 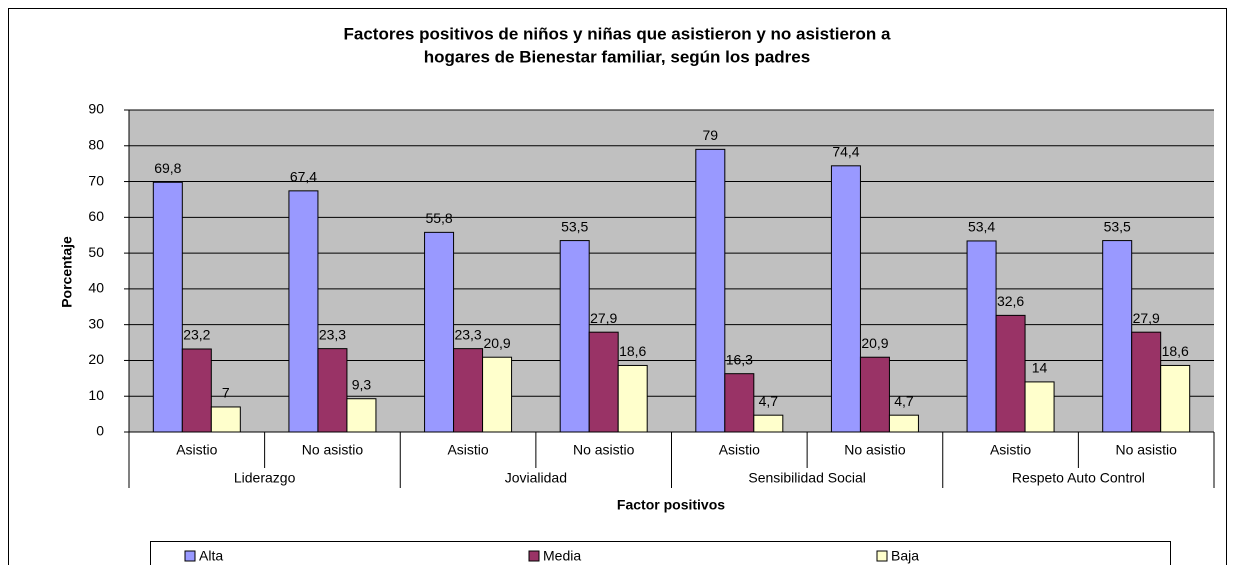 I want to click on data-label: 74,4, so click(x=845, y=152).